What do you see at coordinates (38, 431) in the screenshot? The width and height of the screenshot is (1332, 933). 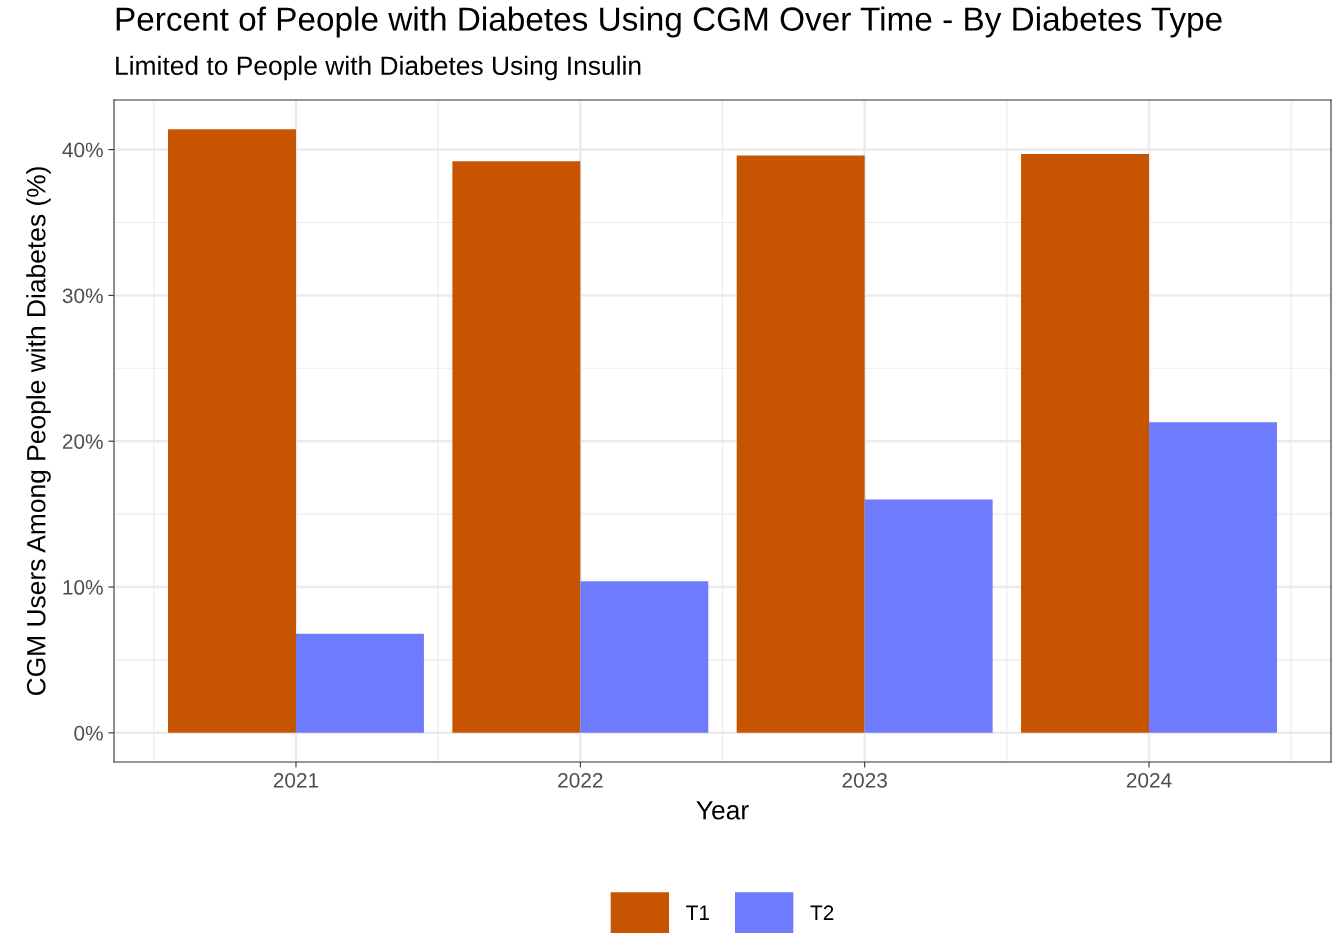 I see `y-axis-title: CGM Users Among People with Diabetes (%)` at bounding box center [38, 431].